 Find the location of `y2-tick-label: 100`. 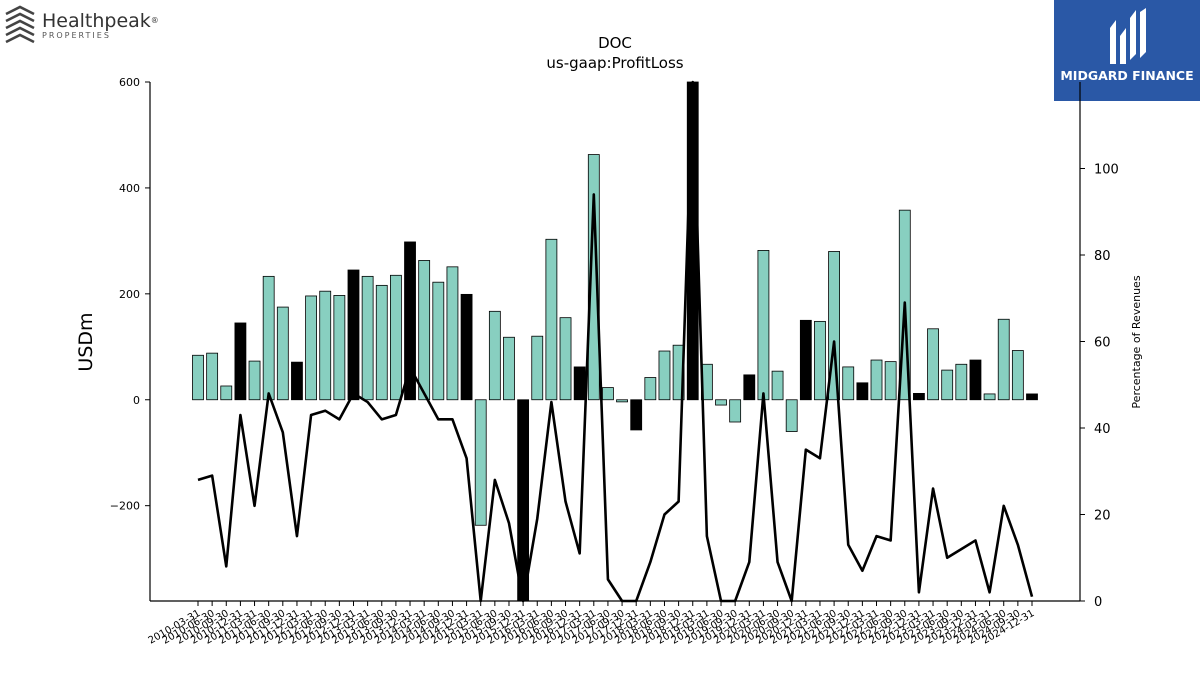

y2-tick-label: 100 is located at coordinates (1106, 170).